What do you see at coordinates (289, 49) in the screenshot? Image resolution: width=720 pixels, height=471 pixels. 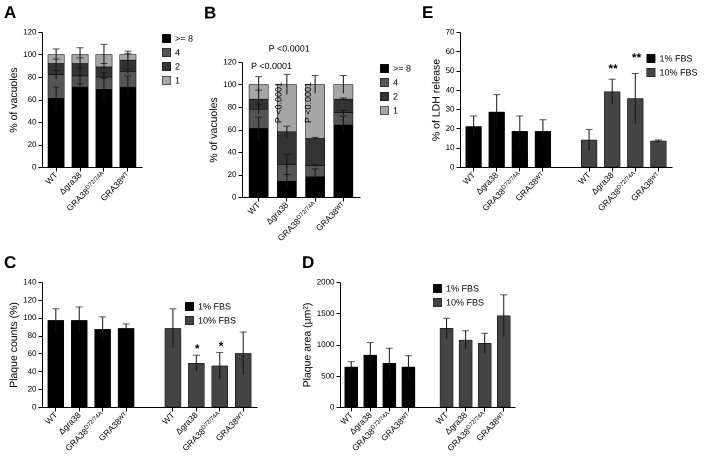 I see `text: P <0.0001` at bounding box center [289, 49].